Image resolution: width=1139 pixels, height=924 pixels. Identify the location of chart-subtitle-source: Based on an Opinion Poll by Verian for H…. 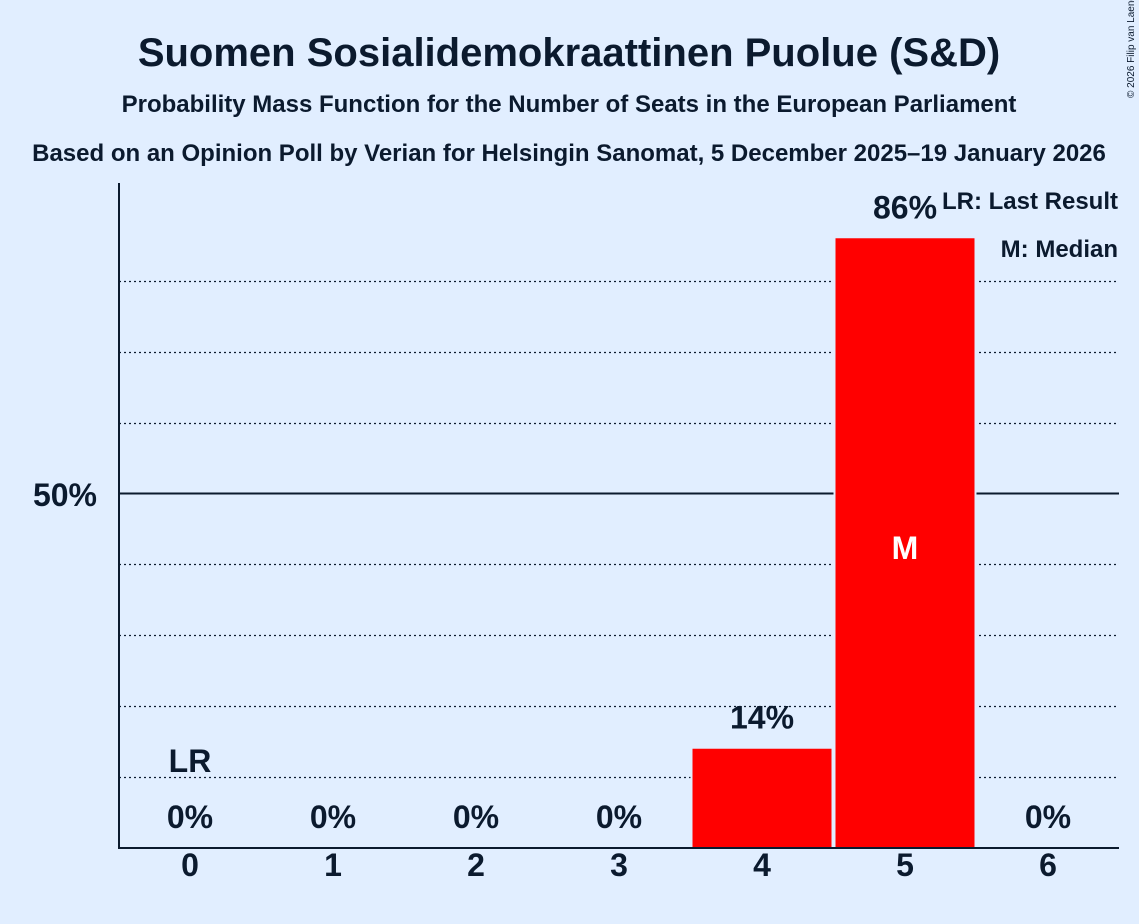
(569, 153).